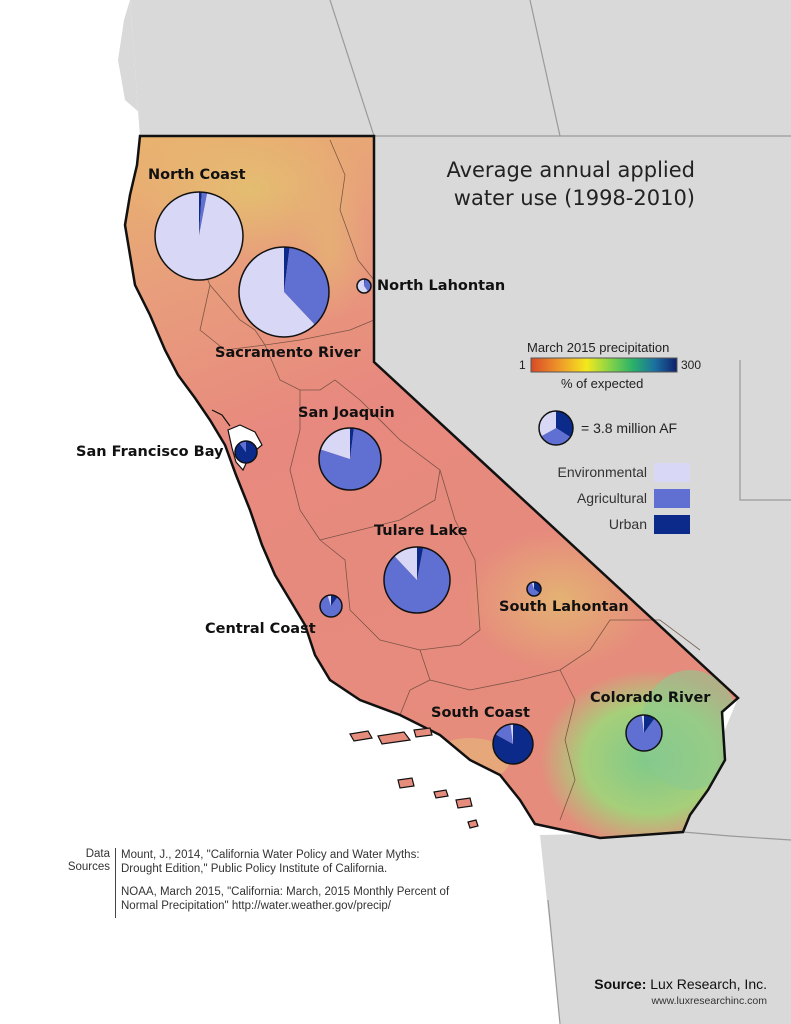 The width and height of the screenshot is (791, 1024). Describe the element at coordinates (629, 428) in the screenshot. I see `pie-scale-text: = 3.8 million AF` at that location.